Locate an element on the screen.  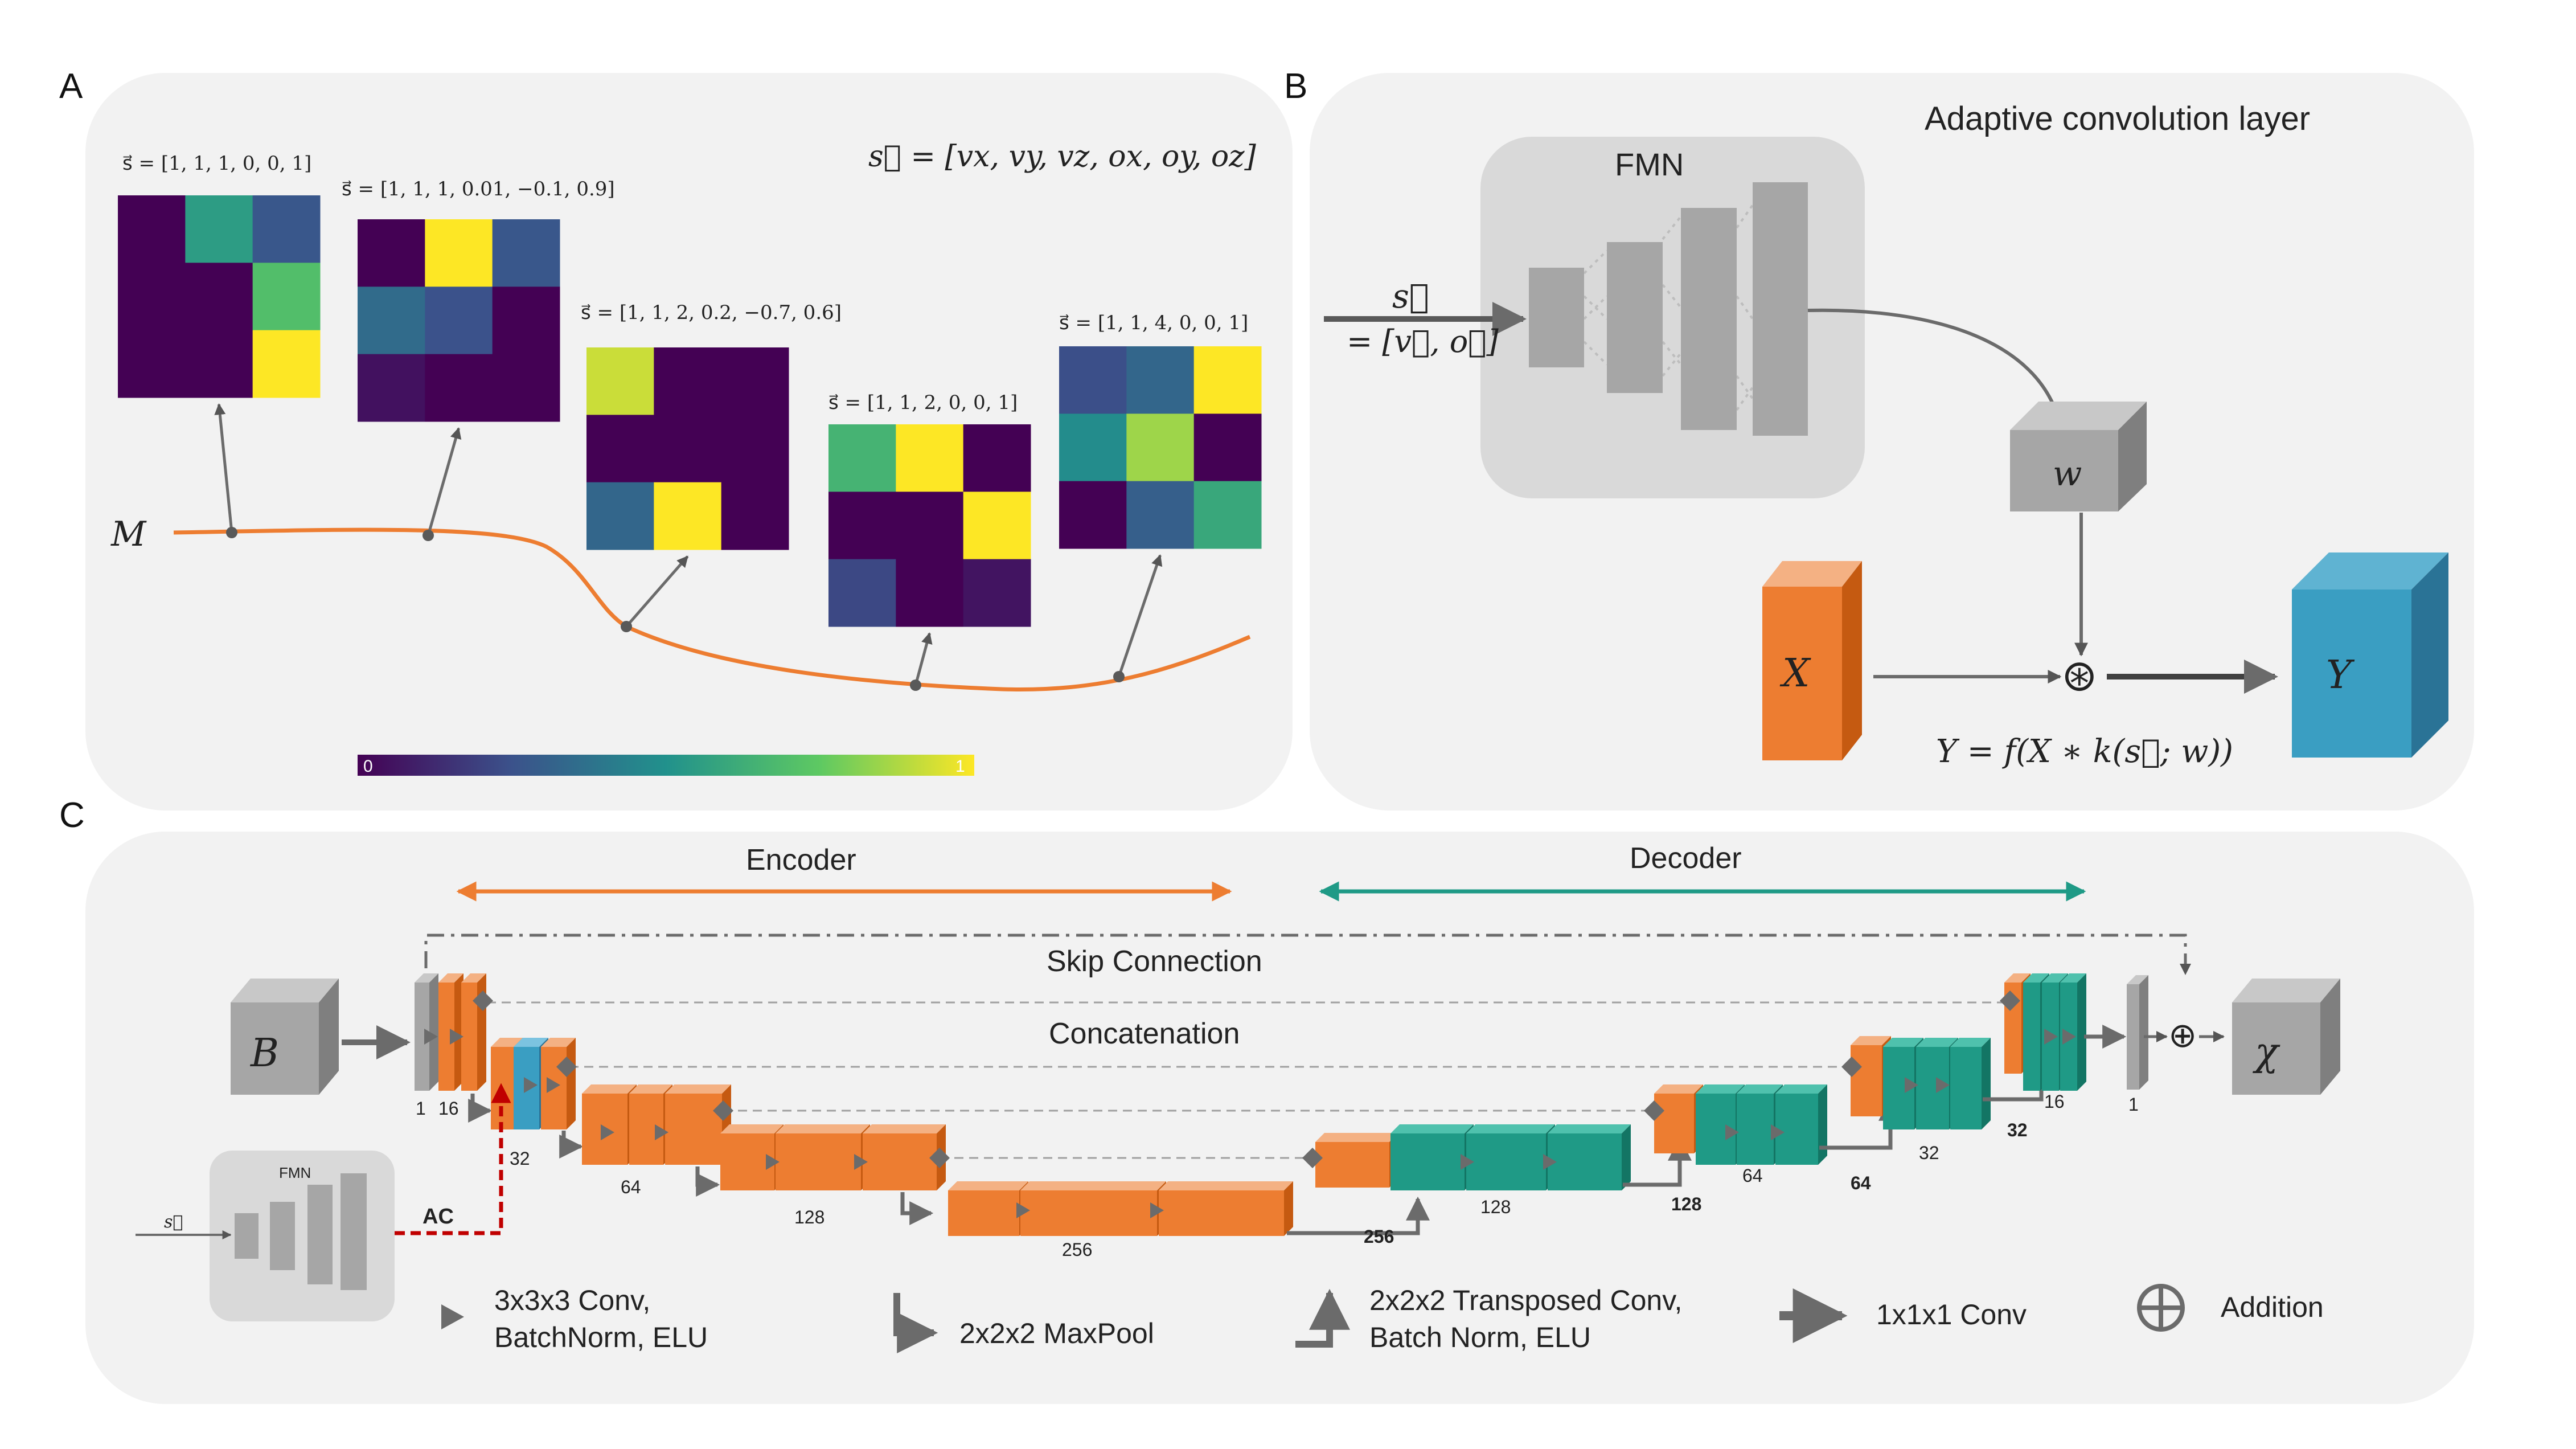
input-s-label: s⃗ is located at coordinates (1410, 296).